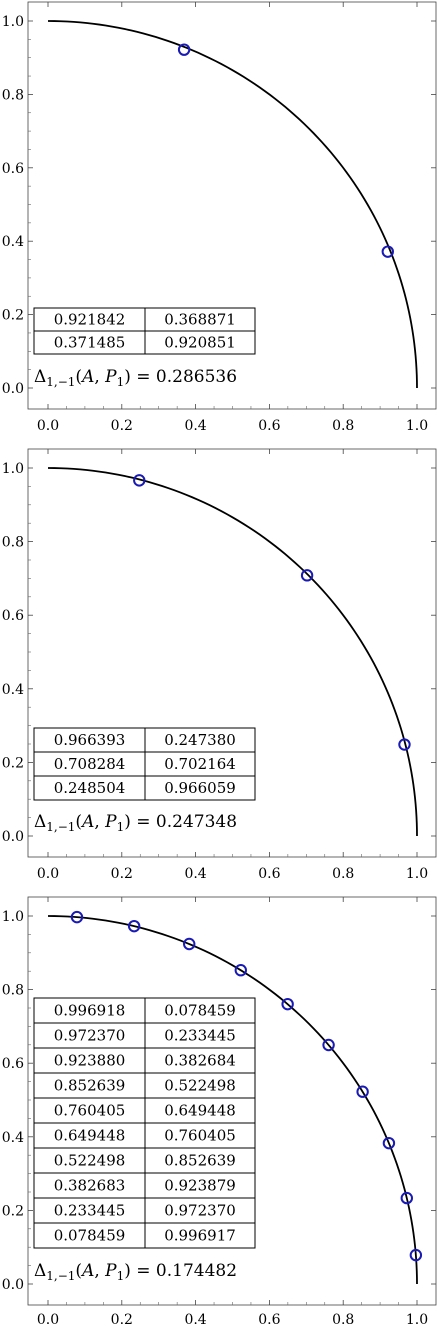  Describe the element at coordinates (90, 1061) in the screenshot. I see `table-cell: 0.923880` at that location.